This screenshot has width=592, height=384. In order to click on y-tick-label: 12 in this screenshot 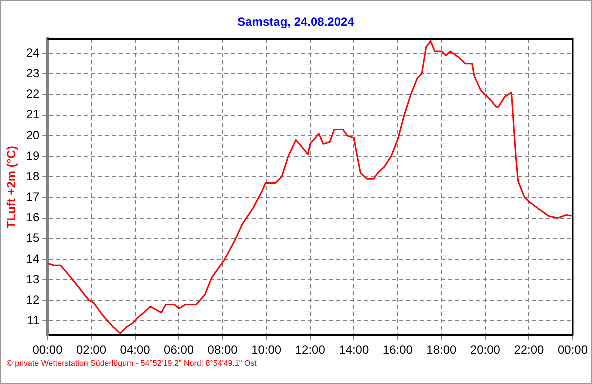, I will do `click(33, 299)`.